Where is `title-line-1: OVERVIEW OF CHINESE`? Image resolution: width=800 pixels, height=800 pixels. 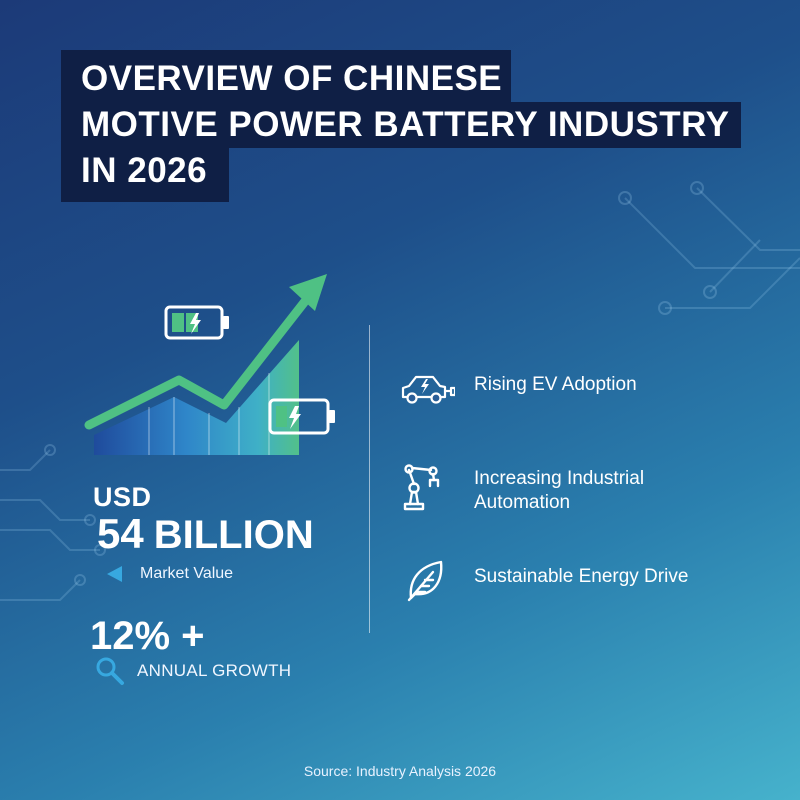
title-line-1: OVERVIEW OF CHINESE is located at coordinates (286, 76).